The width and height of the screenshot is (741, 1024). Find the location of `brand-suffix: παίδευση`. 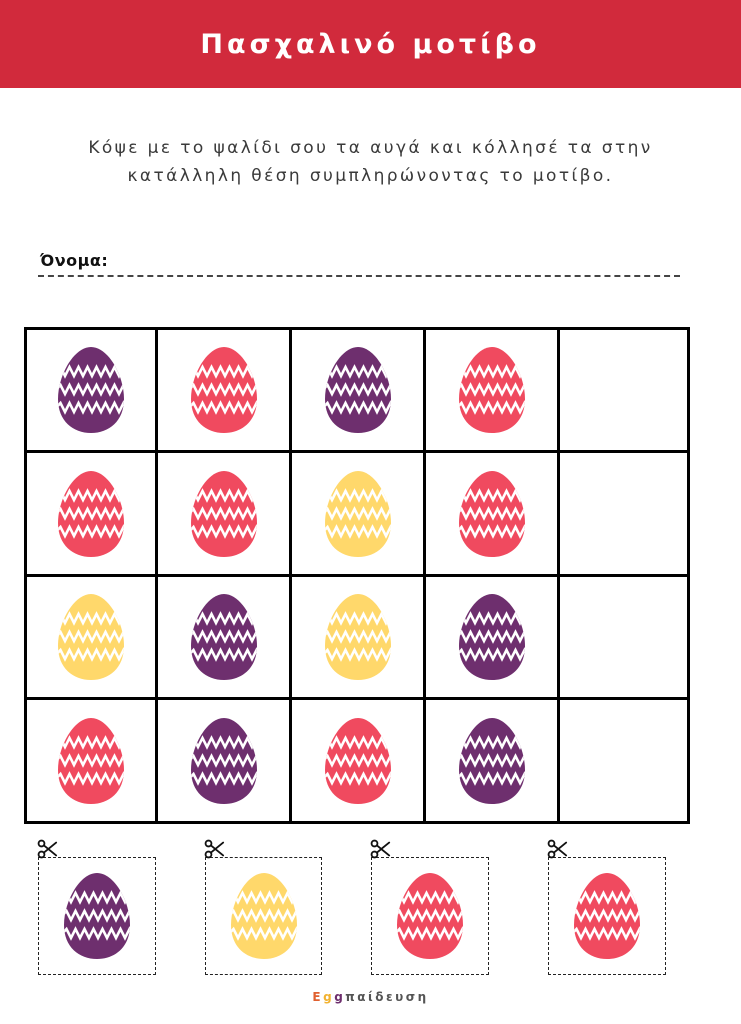

brand-suffix: παίδευση is located at coordinates (387, 997).